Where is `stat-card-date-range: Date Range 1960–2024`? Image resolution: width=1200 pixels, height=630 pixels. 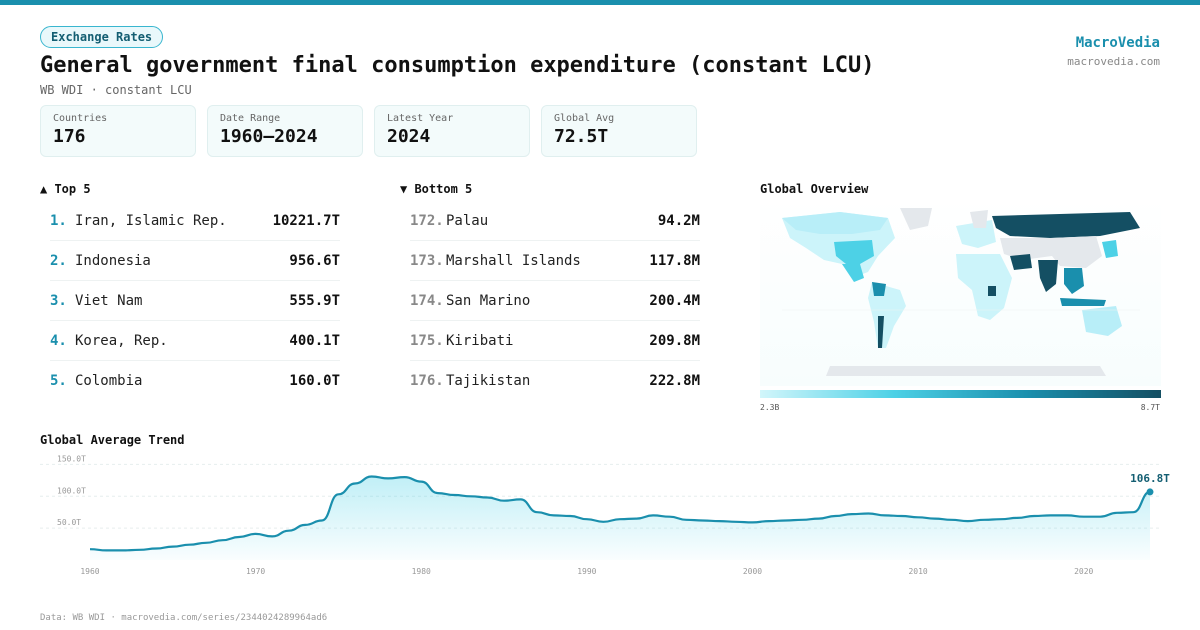
stat-card-date-range: Date Range 1960–2024 is located at coordinates (285, 131).